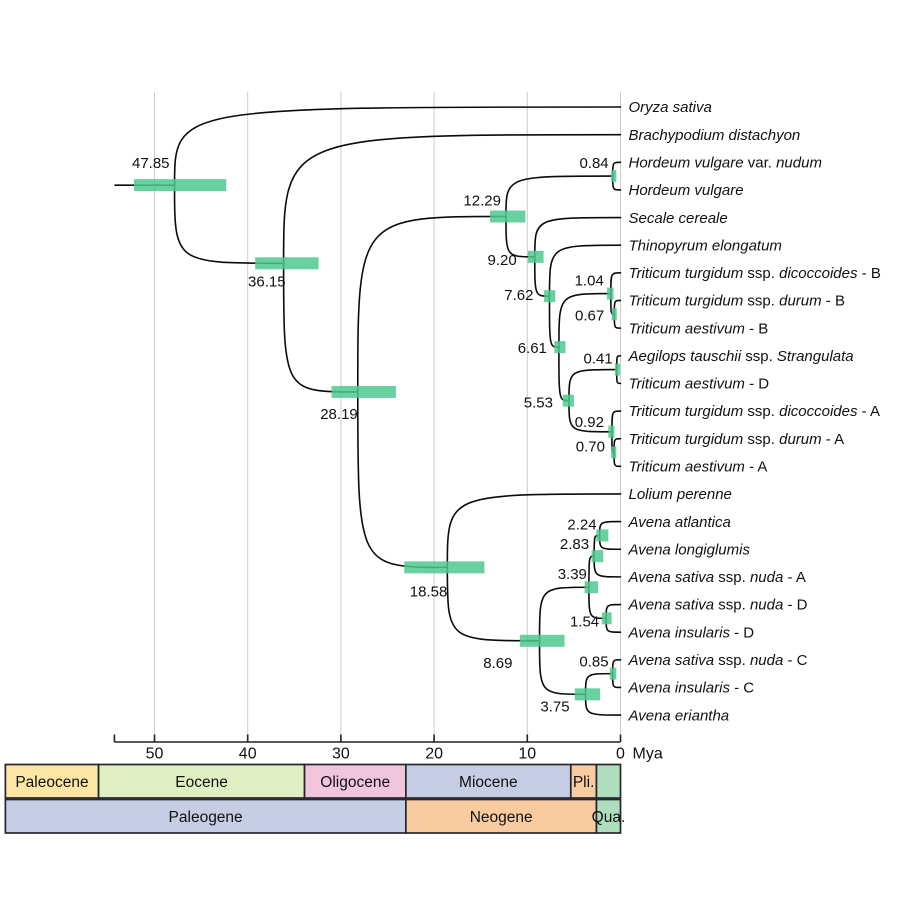 This screenshot has width=916, height=912. Describe the element at coordinates (741, 356) in the screenshot. I see `species-tip-label: Aegilops tauschii ssp. Strangulata` at that location.